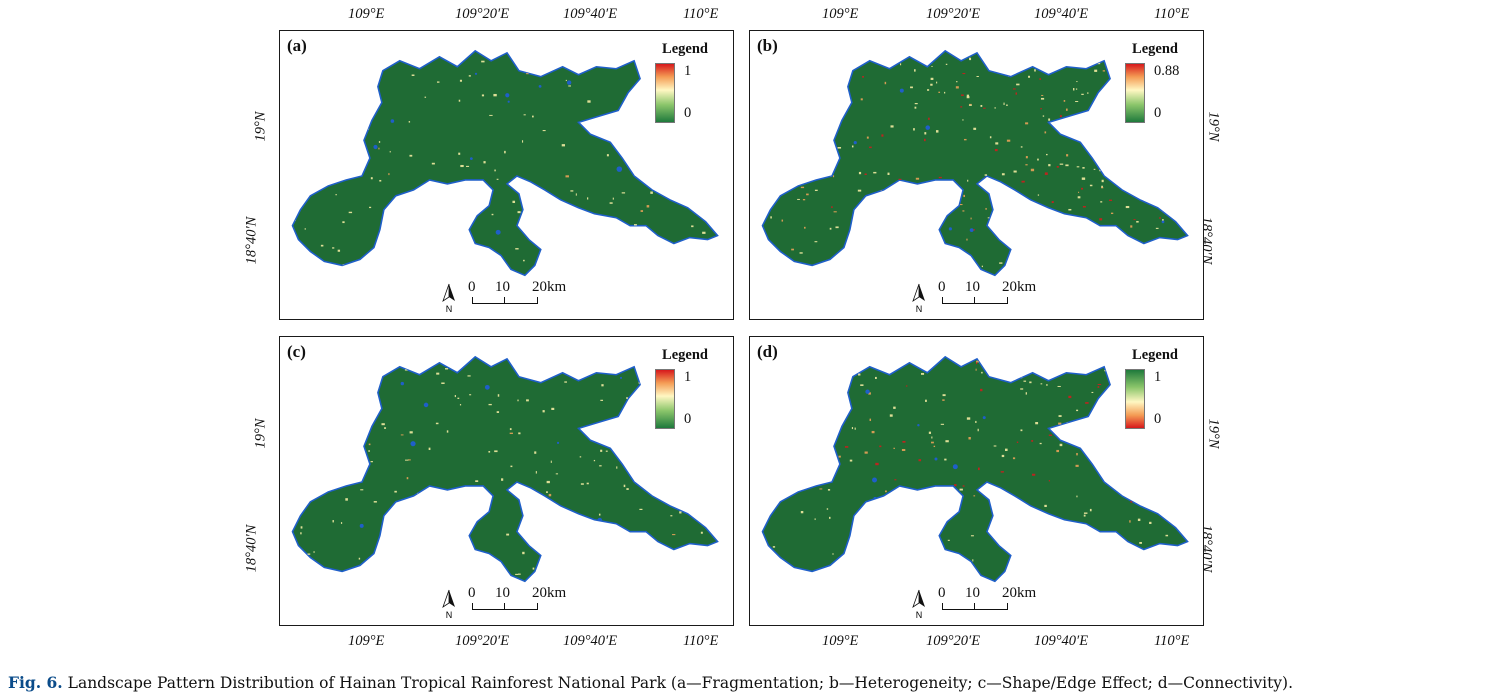  I want to click on scale-bar-c: 0 10 20km, so click(504, 603).